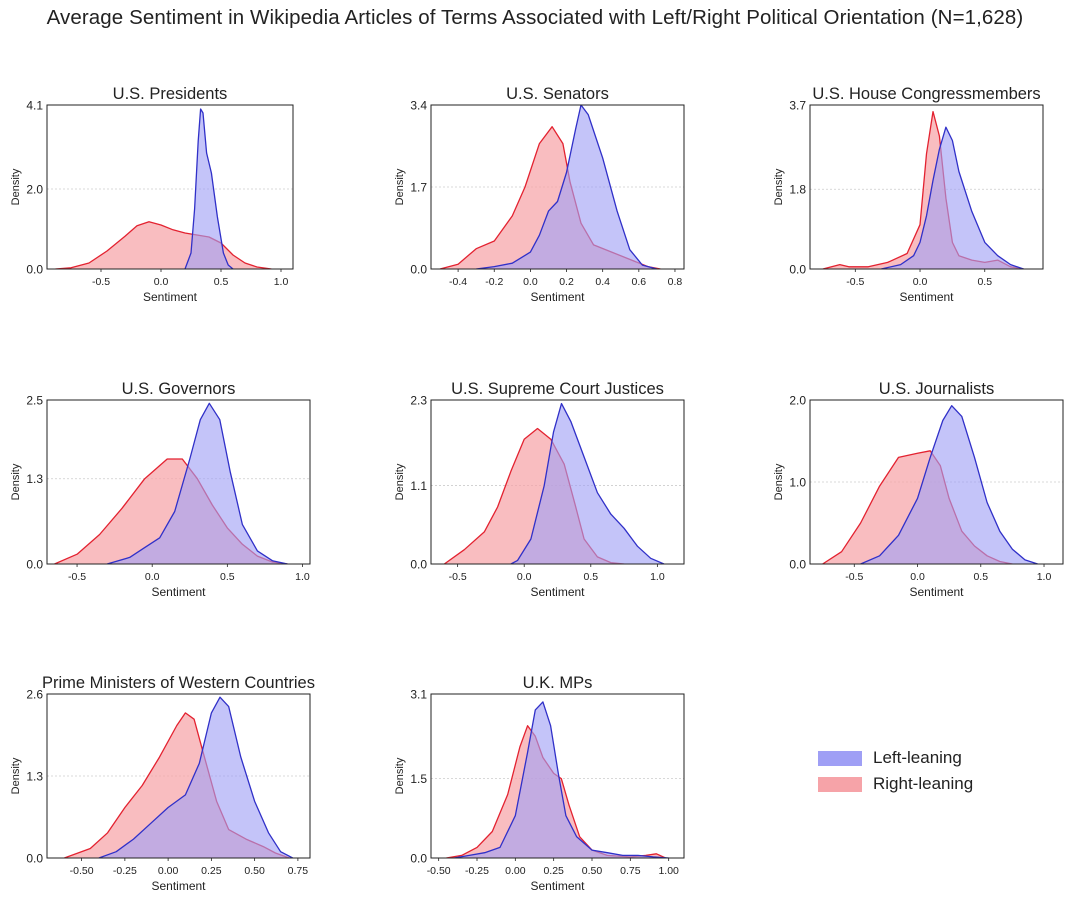 This screenshot has height=902, width=1070. Describe the element at coordinates (558, 683) in the screenshot. I see `panel-title: U.K. MPs` at that location.